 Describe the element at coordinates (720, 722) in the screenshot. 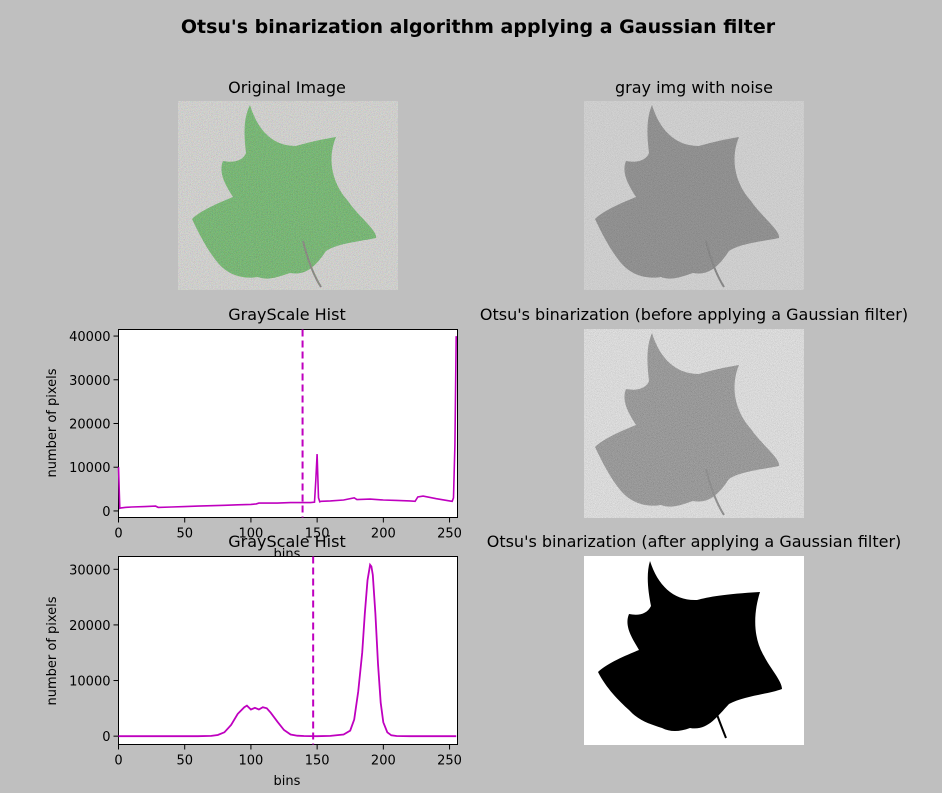

I see `otsu-after-leaf-stem` at that location.